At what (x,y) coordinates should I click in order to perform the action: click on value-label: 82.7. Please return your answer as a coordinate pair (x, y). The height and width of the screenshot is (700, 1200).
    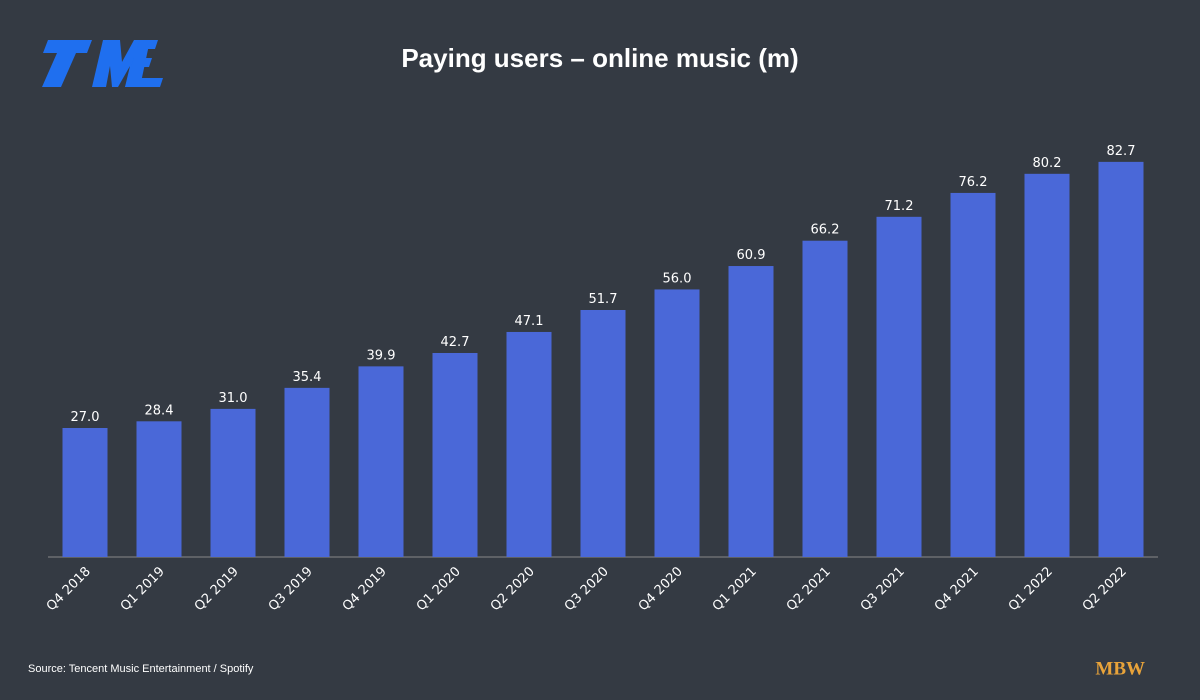
    Looking at the image, I should click on (1121, 151).